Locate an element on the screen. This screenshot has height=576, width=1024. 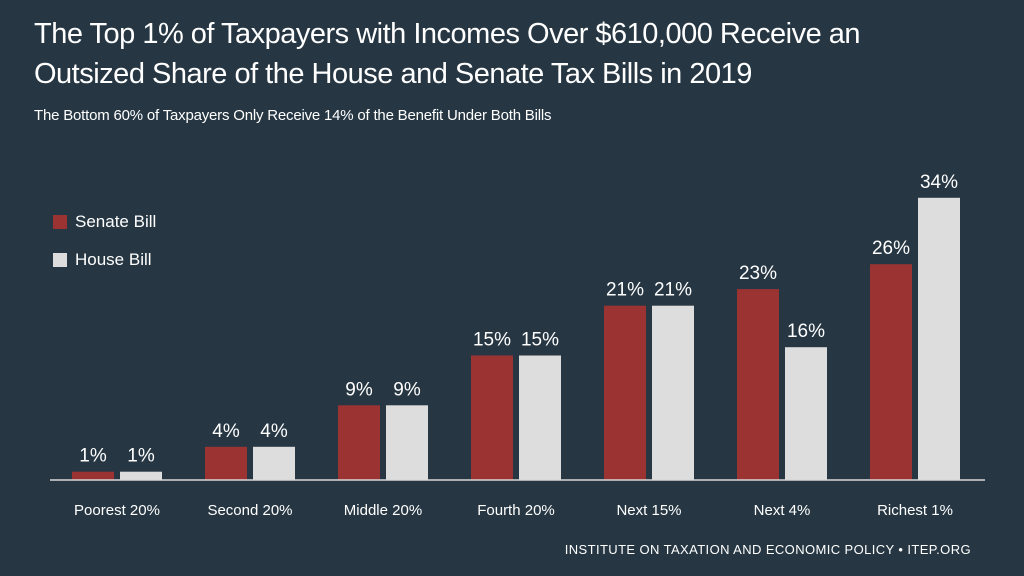
data-label-house-5: 21% is located at coordinates (673, 290).